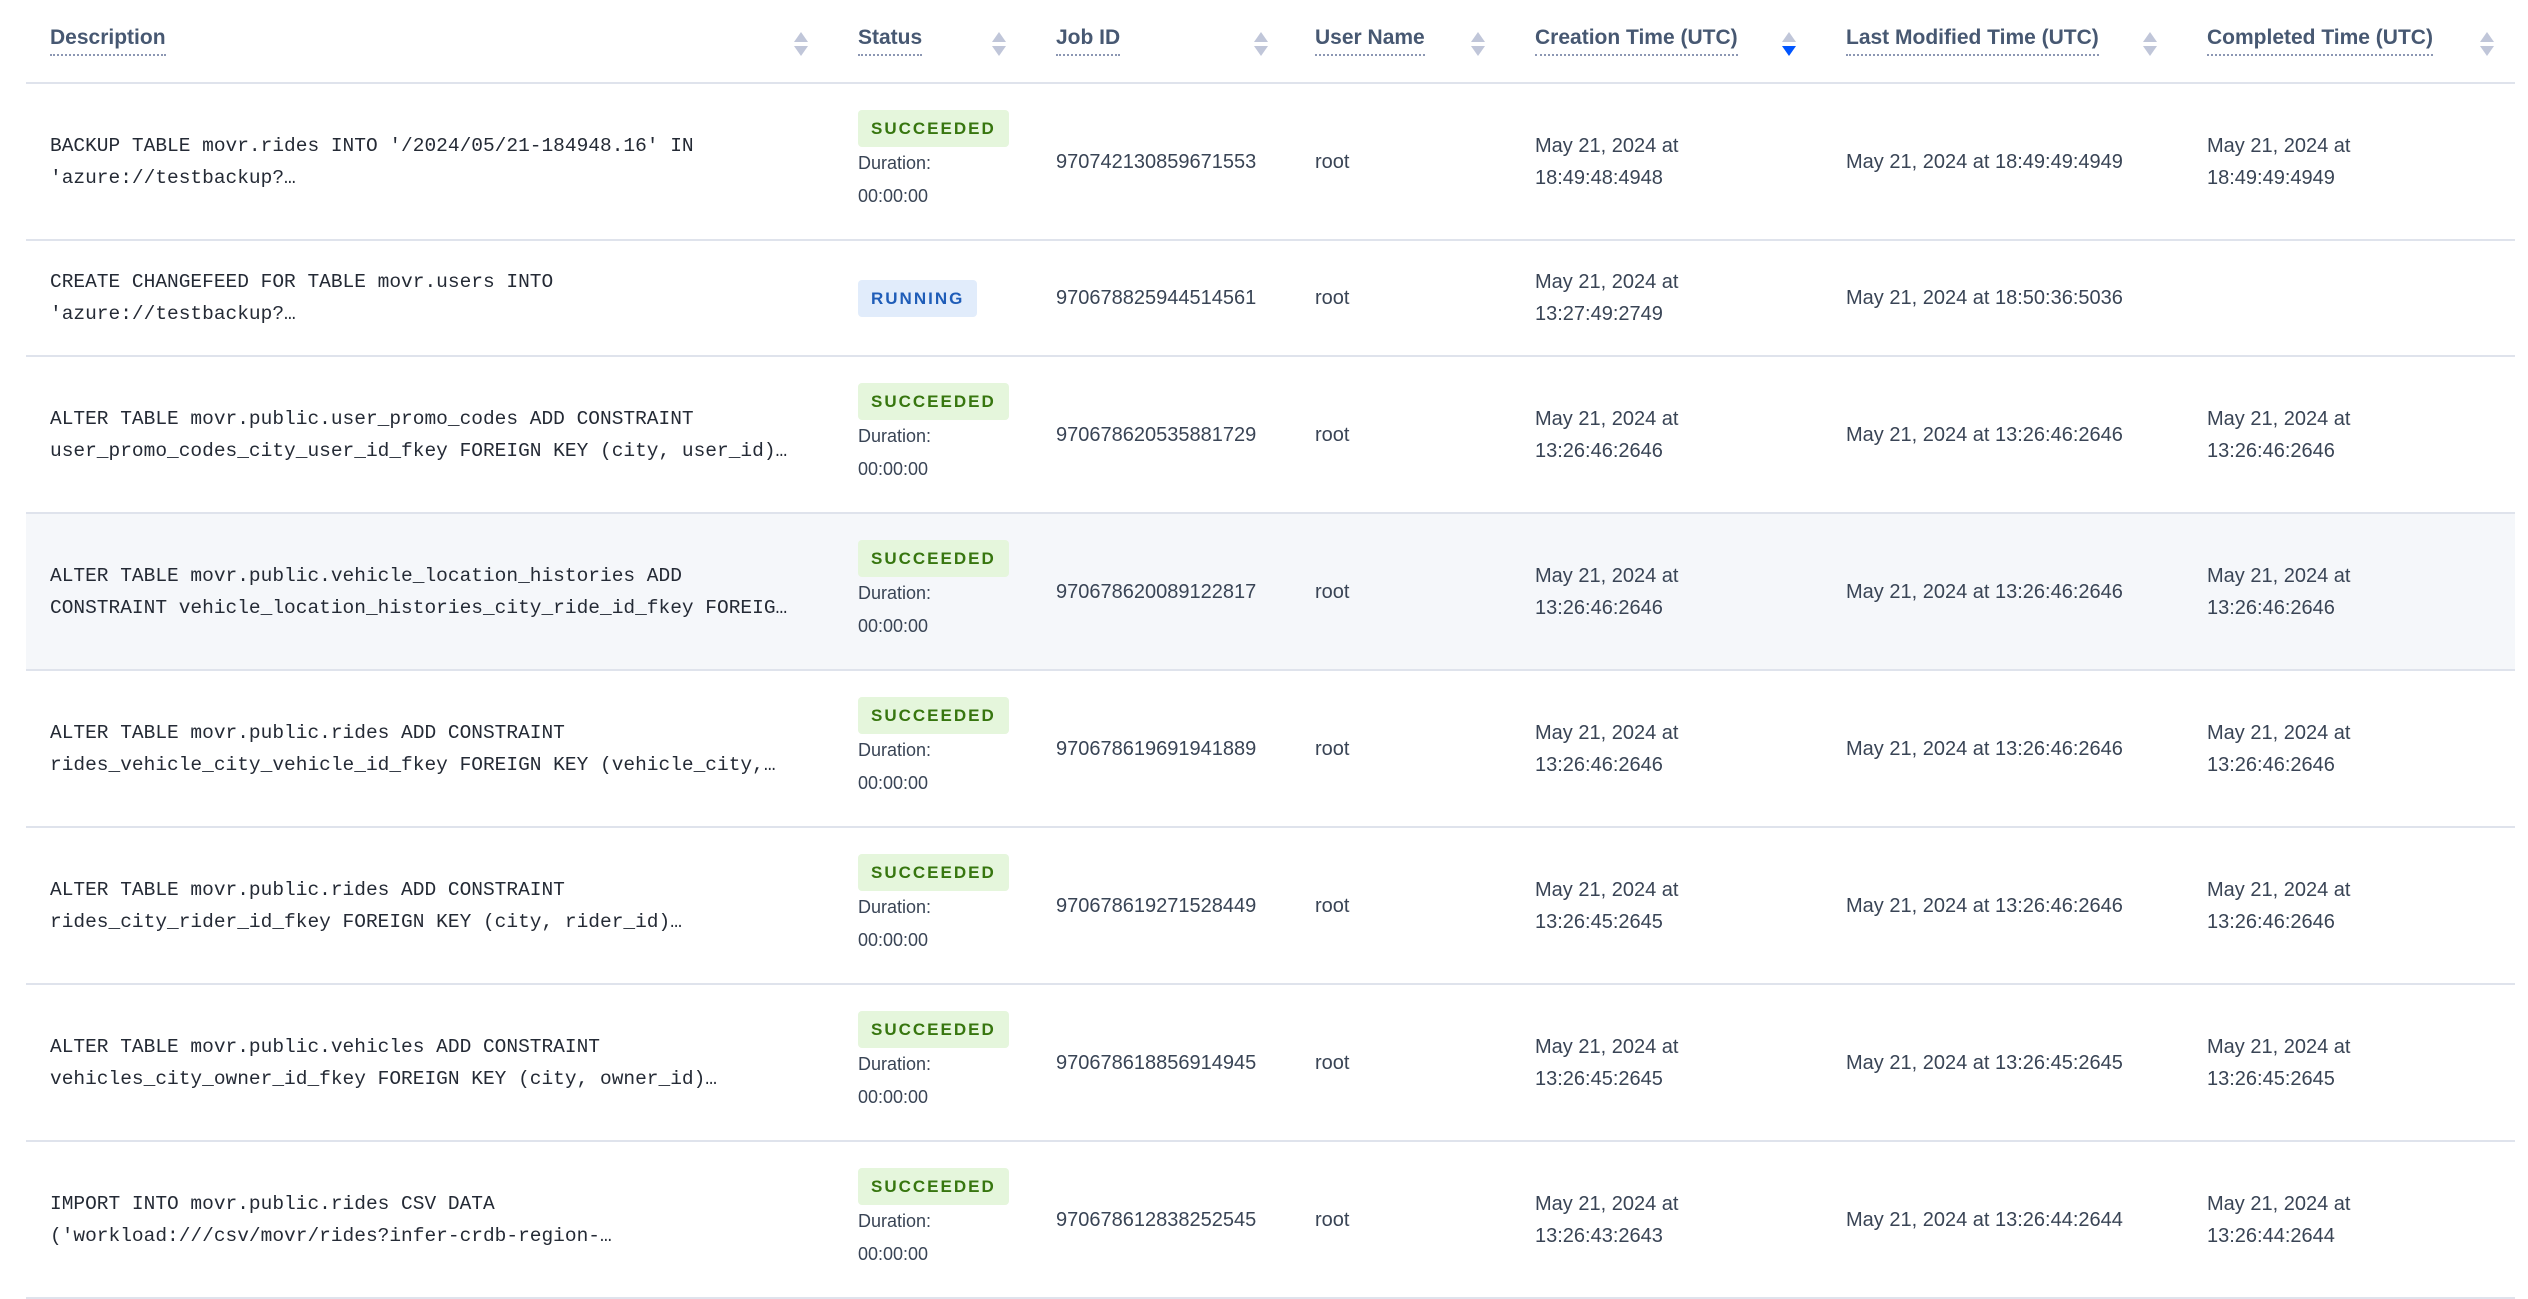 The image size is (2528, 1299). What do you see at coordinates (1156, 434) in the screenshot?
I see `job-id-cell: 970678620535881729` at bounding box center [1156, 434].